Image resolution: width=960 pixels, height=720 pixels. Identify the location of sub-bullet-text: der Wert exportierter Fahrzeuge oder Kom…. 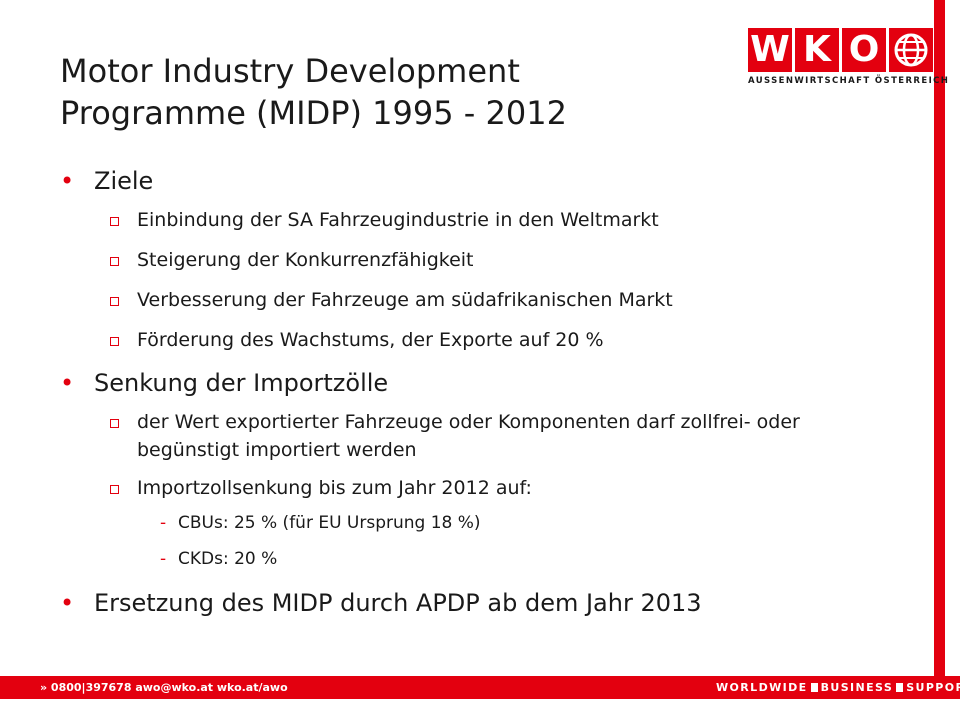
(468, 436).